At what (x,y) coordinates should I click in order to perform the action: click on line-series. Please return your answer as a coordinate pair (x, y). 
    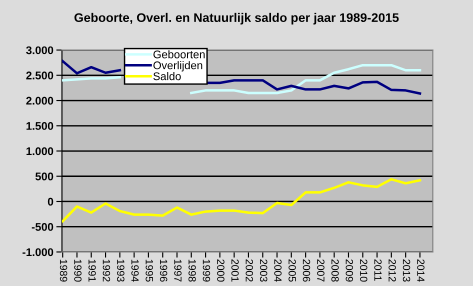
    Looking at the image, I should click on (242, 200).